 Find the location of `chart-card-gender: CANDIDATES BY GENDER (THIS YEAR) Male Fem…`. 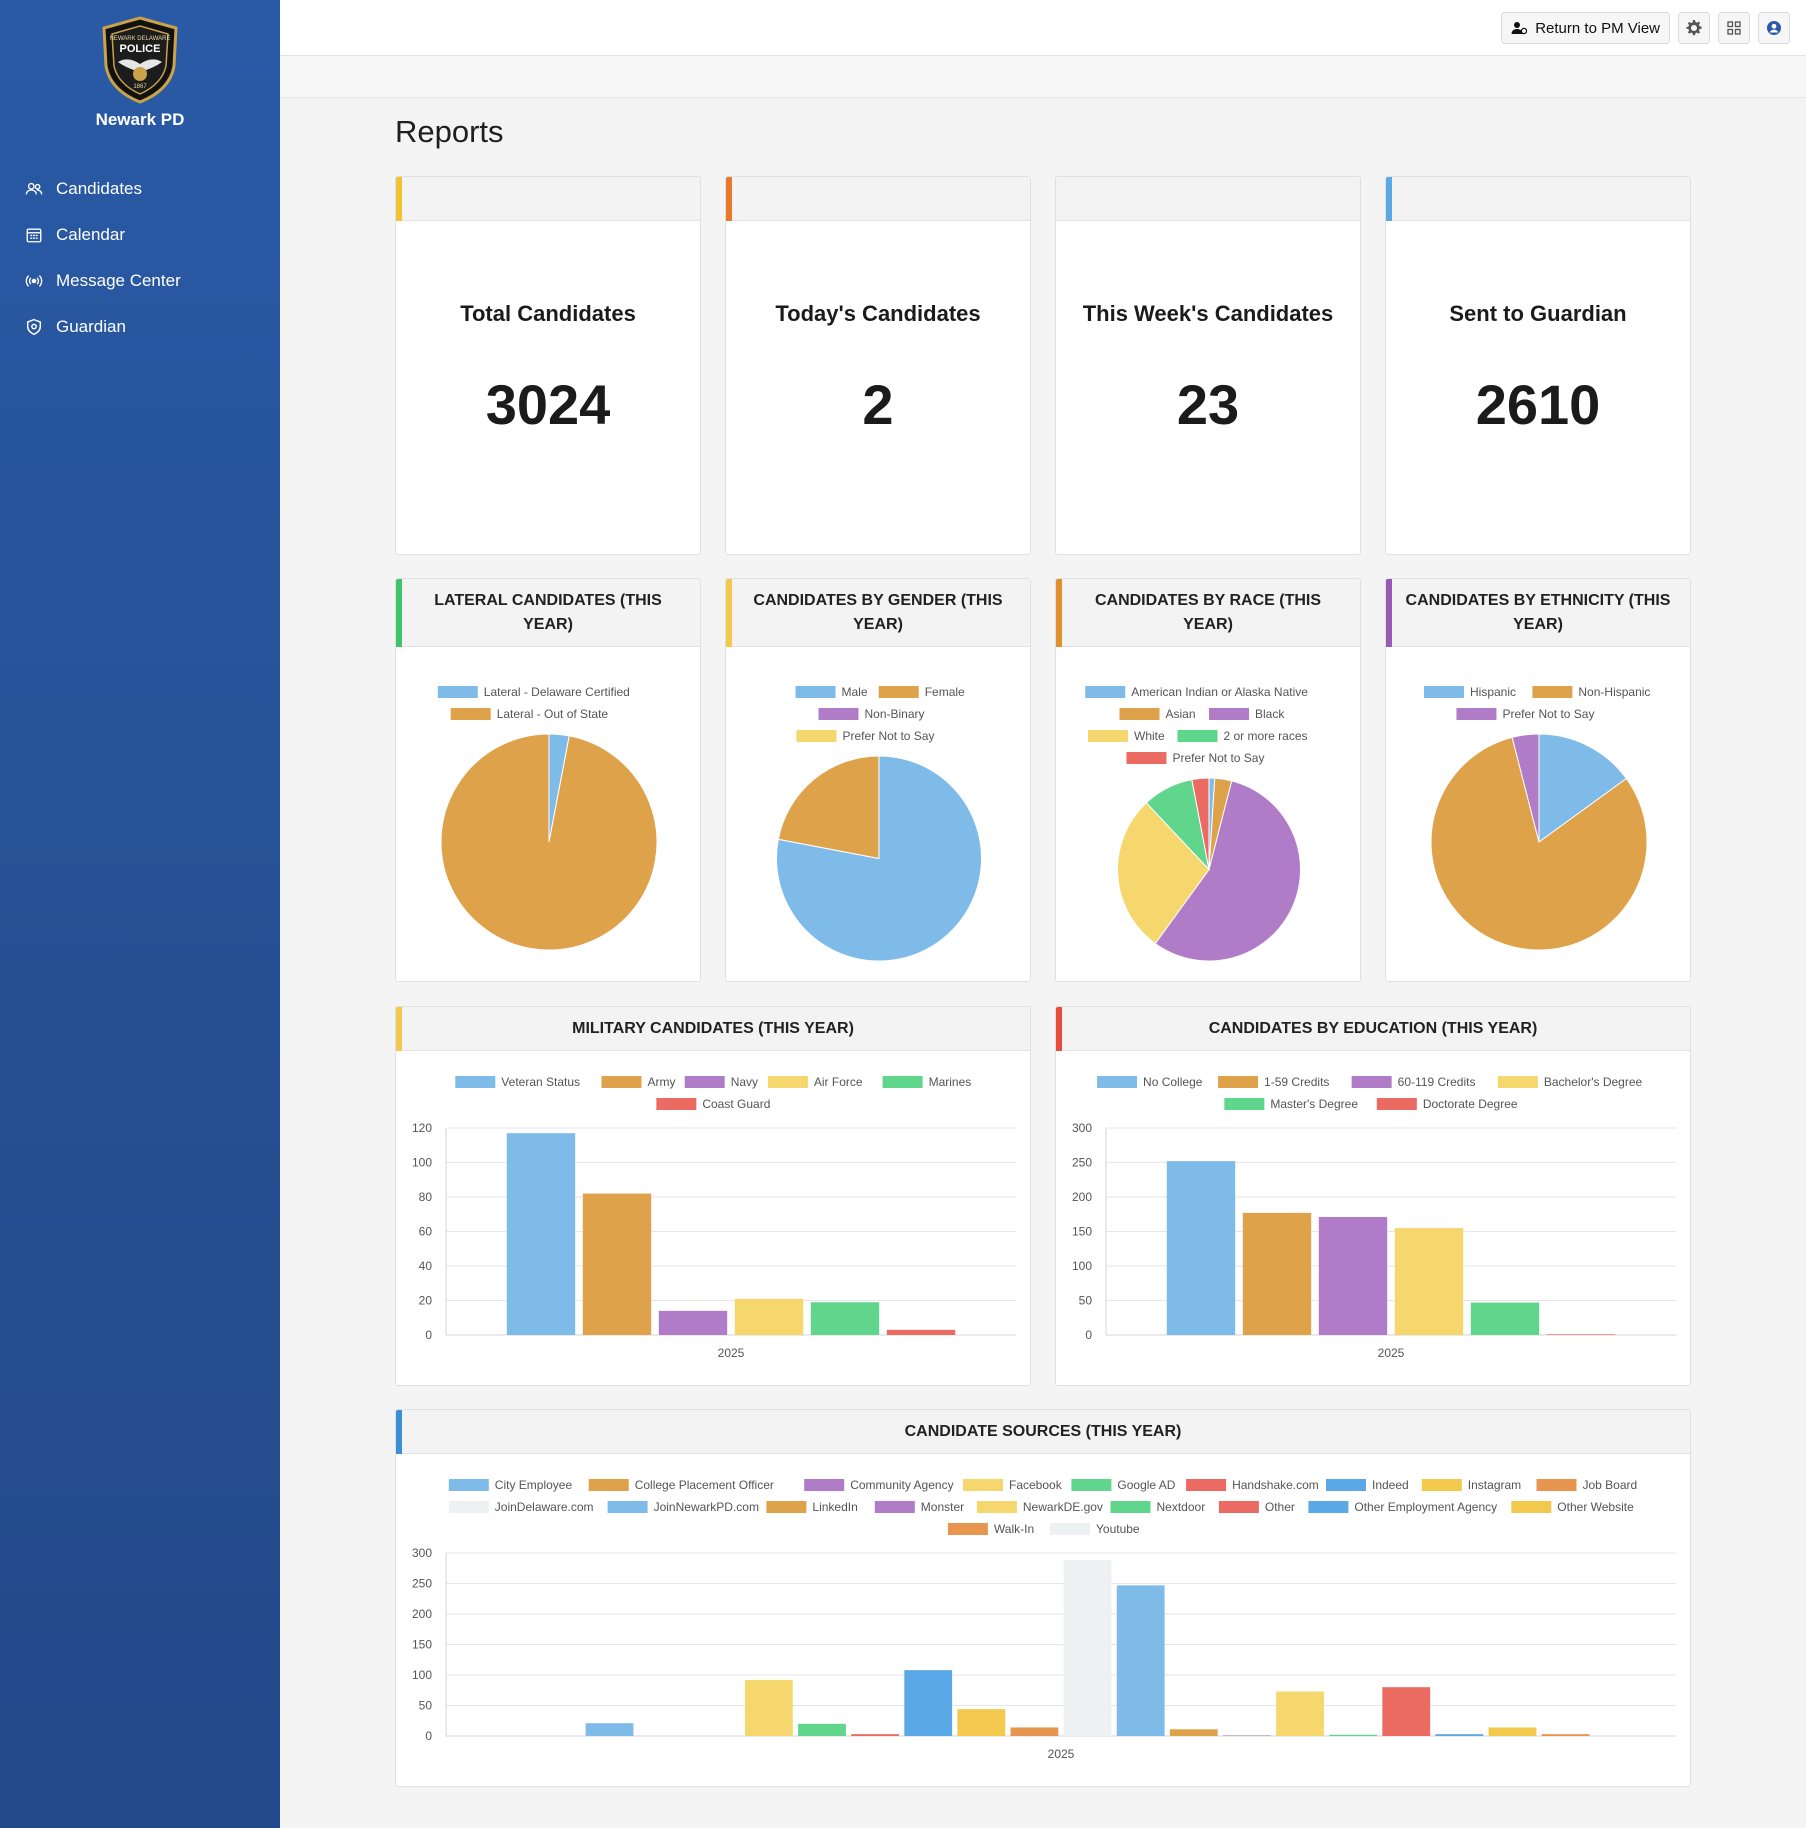

chart-card-gender: CANDIDATES BY GENDER (THIS YEAR) Male Fem… is located at coordinates (878, 780).